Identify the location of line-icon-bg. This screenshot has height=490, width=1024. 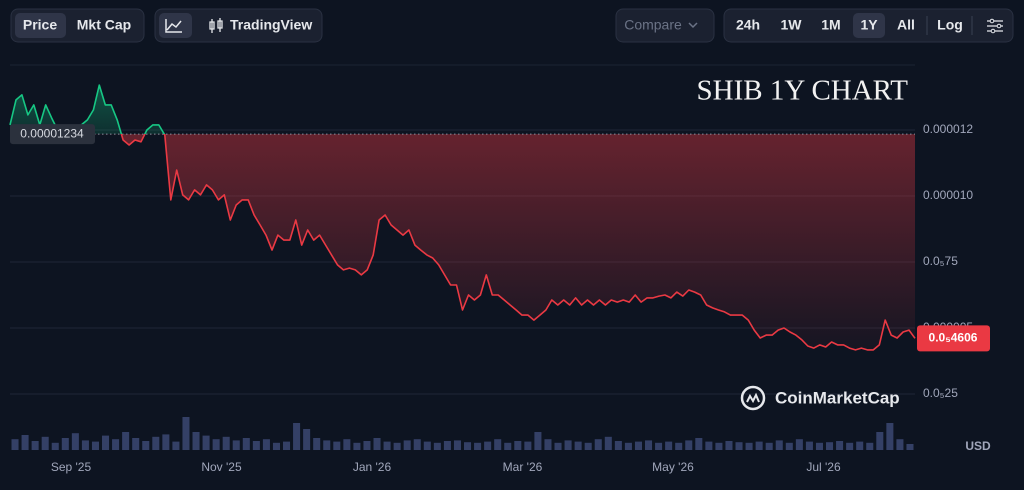
(175, 25).